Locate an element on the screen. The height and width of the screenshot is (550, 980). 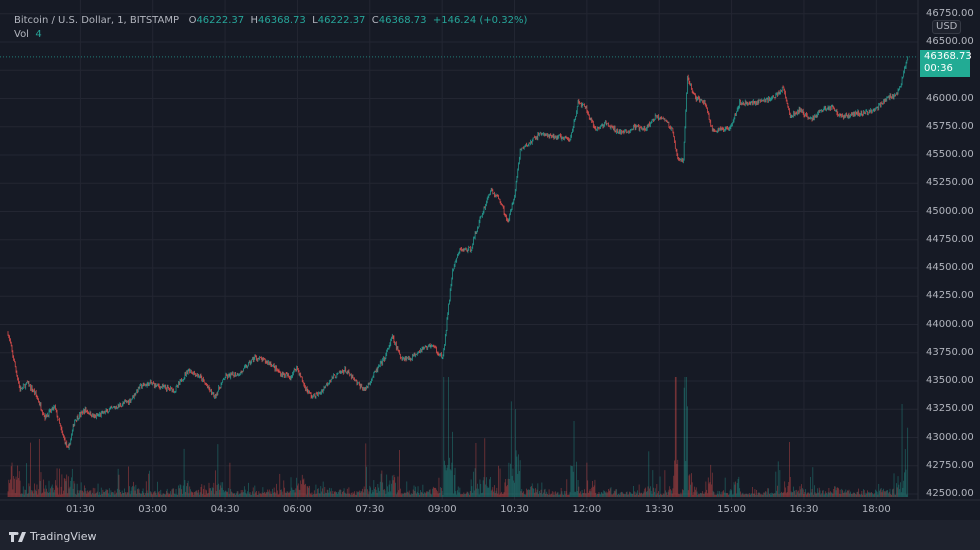
price-tick-label: 43500.00 is located at coordinates (950, 380).